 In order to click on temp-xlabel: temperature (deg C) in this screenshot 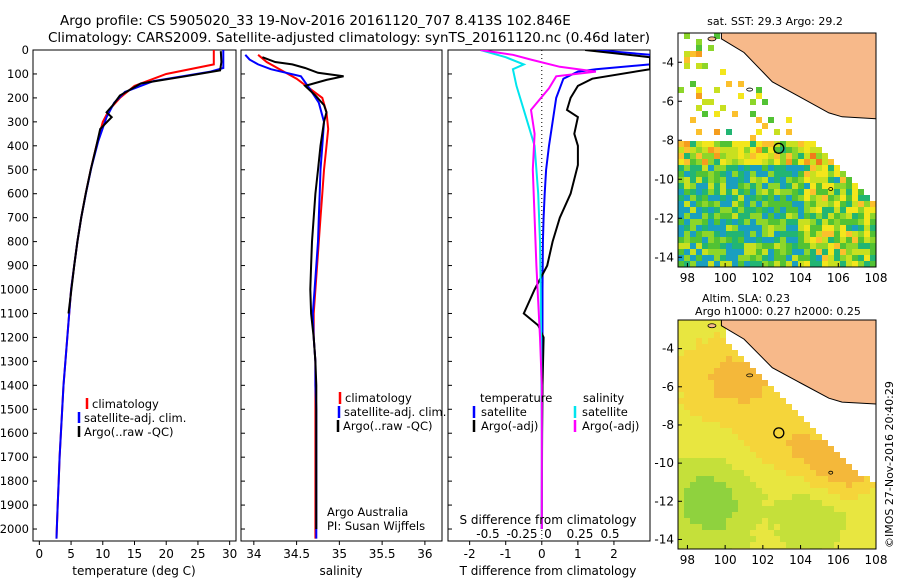, I will do `click(133, 571)`.